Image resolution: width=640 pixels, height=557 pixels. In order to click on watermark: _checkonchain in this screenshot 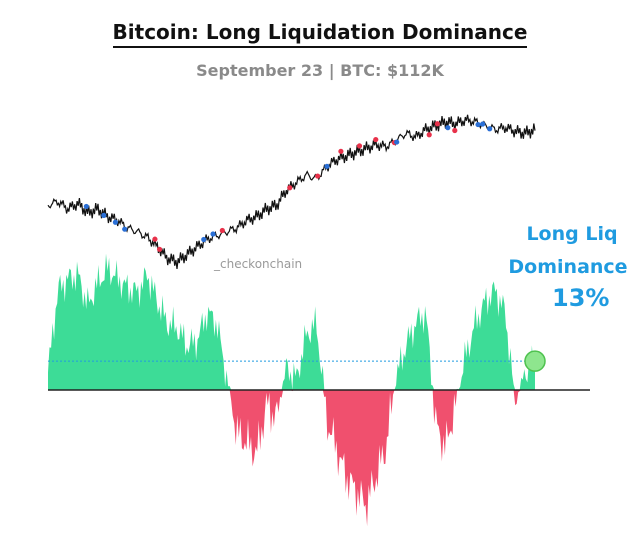, I will do `click(258, 264)`.